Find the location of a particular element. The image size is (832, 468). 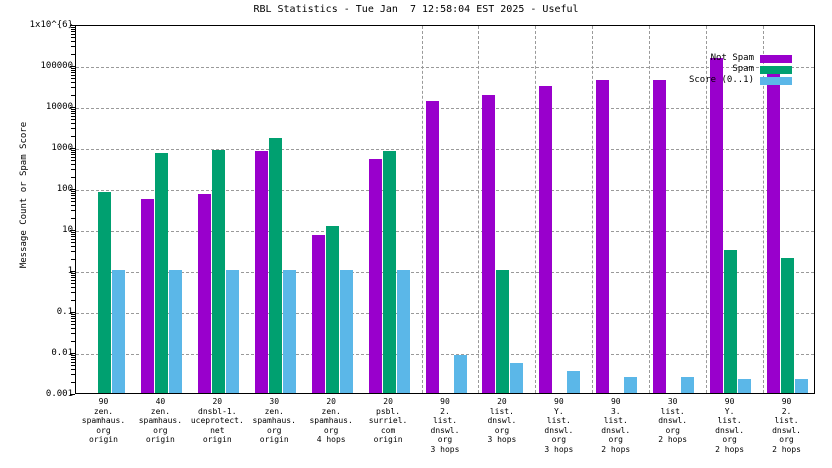

legend-item: Spam is located at coordinates (762, 69).